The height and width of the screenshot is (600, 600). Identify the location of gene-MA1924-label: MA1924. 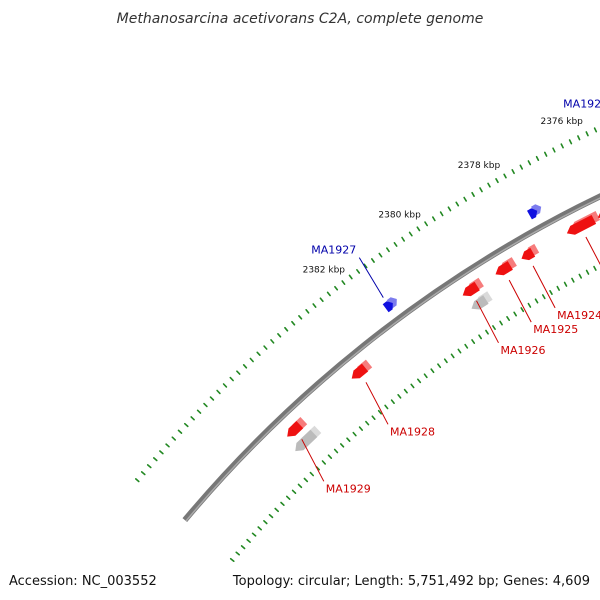
(578, 315).